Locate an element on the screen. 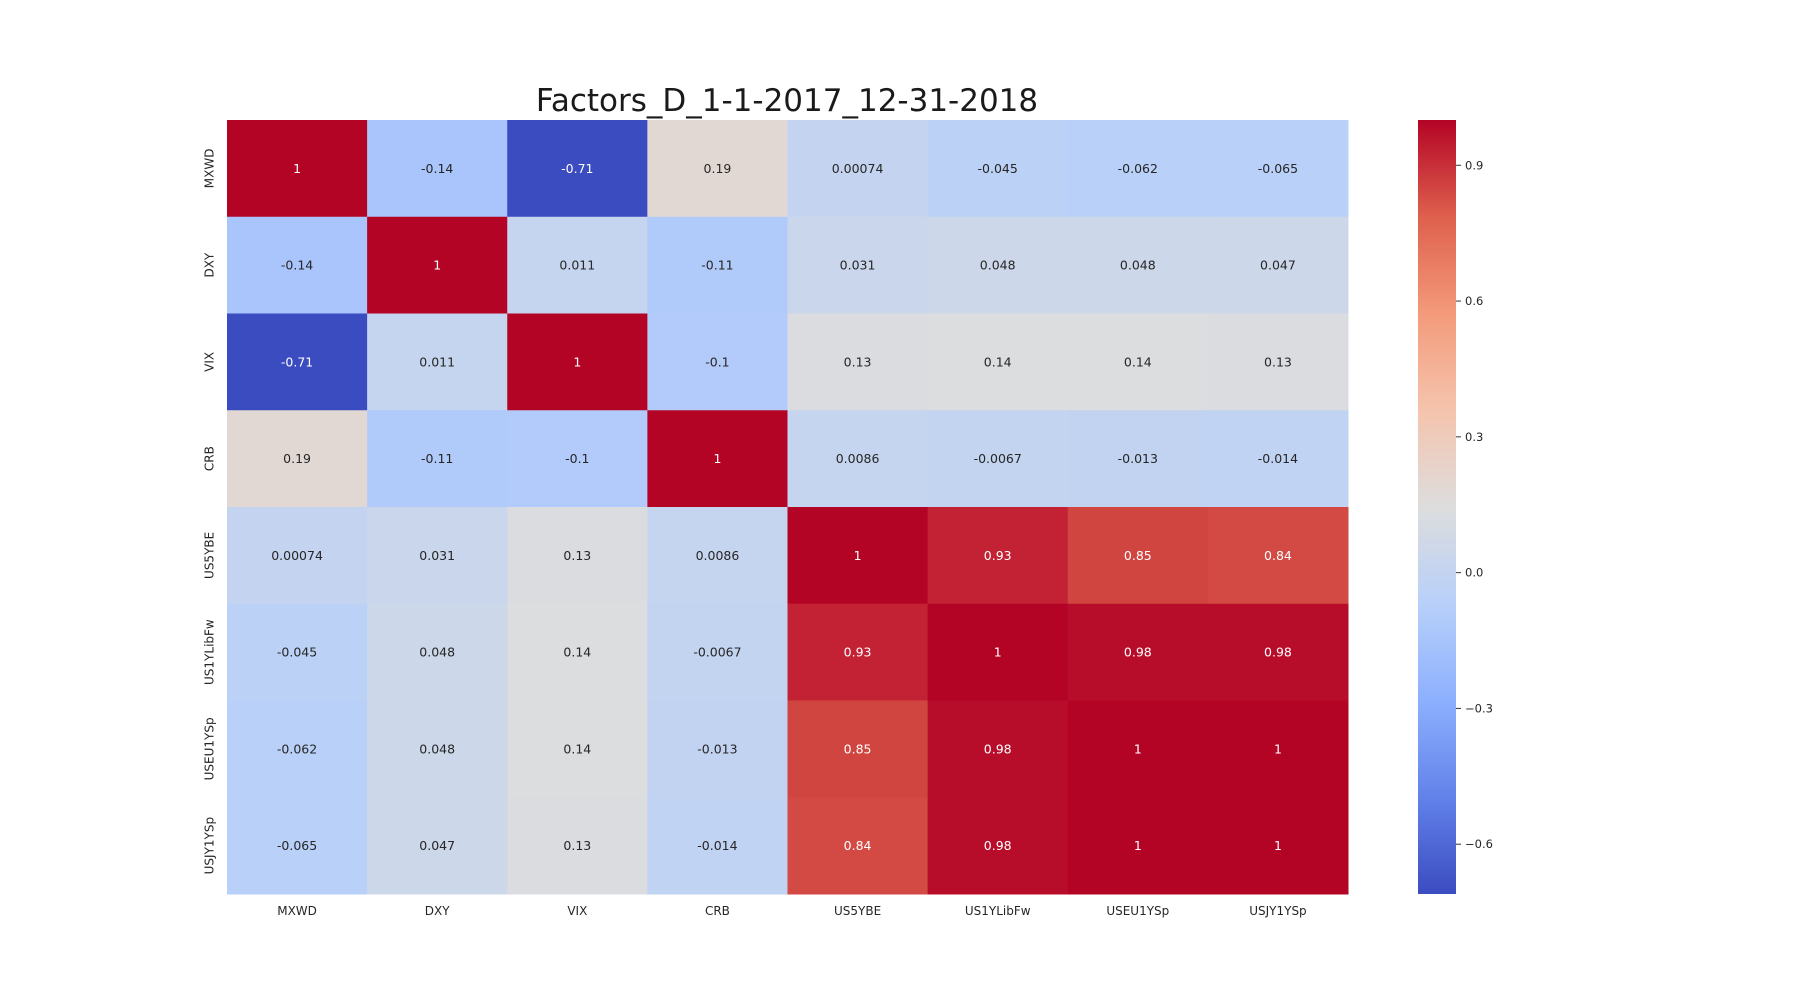 The height and width of the screenshot is (1000, 1800). x-tick-label: US1YLibFw is located at coordinates (998, 911).